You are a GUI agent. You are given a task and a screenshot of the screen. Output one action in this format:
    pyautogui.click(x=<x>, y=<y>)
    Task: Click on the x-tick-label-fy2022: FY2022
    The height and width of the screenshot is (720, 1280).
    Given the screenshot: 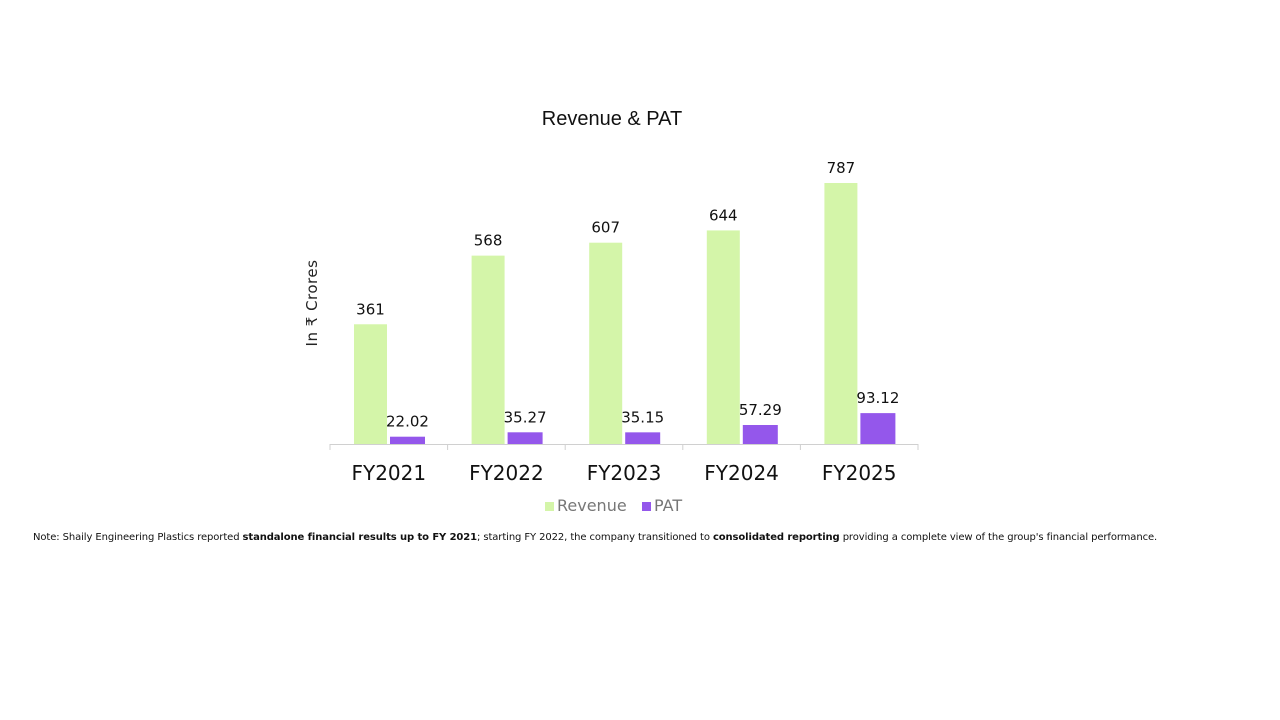 What is the action you would take?
    pyautogui.click(x=506, y=473)
    